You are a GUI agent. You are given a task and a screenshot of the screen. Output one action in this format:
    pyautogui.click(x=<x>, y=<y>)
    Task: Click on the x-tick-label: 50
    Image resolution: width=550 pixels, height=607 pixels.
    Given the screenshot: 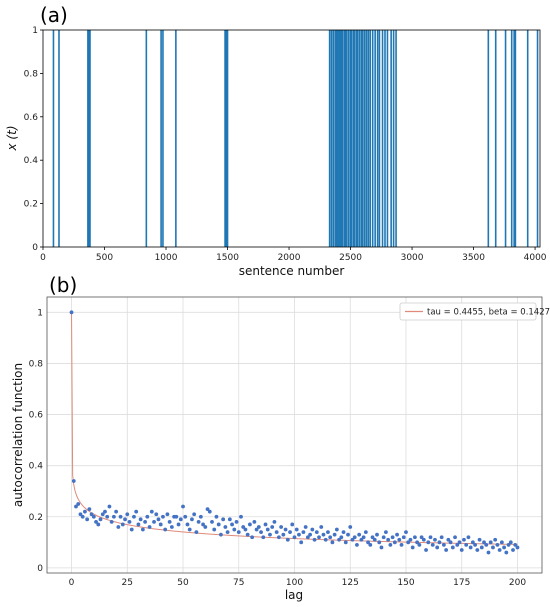 What is the action you would take?
    pyautogui.click(x=183, y=583)
    